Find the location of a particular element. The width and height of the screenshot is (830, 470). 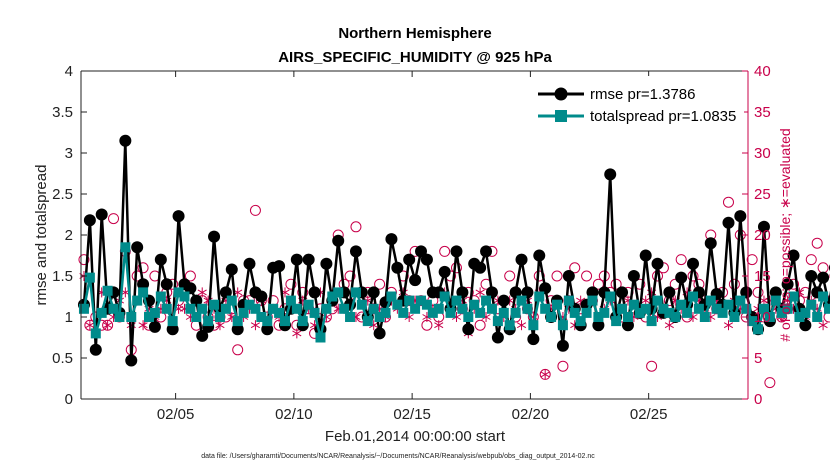

x-axis-label: Feb.01,2014 00:00:00 start is located at coordinates (415, 436).